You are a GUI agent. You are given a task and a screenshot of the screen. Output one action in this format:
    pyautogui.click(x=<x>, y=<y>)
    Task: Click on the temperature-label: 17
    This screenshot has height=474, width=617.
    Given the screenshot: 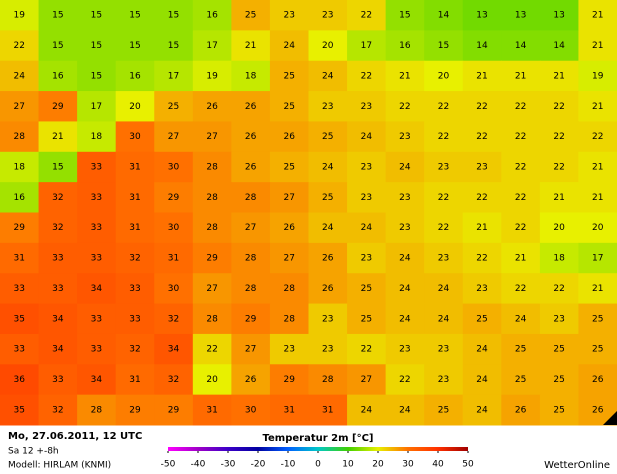 What is the action you would take?
    pyautogui.click(x=366, y=46)
    